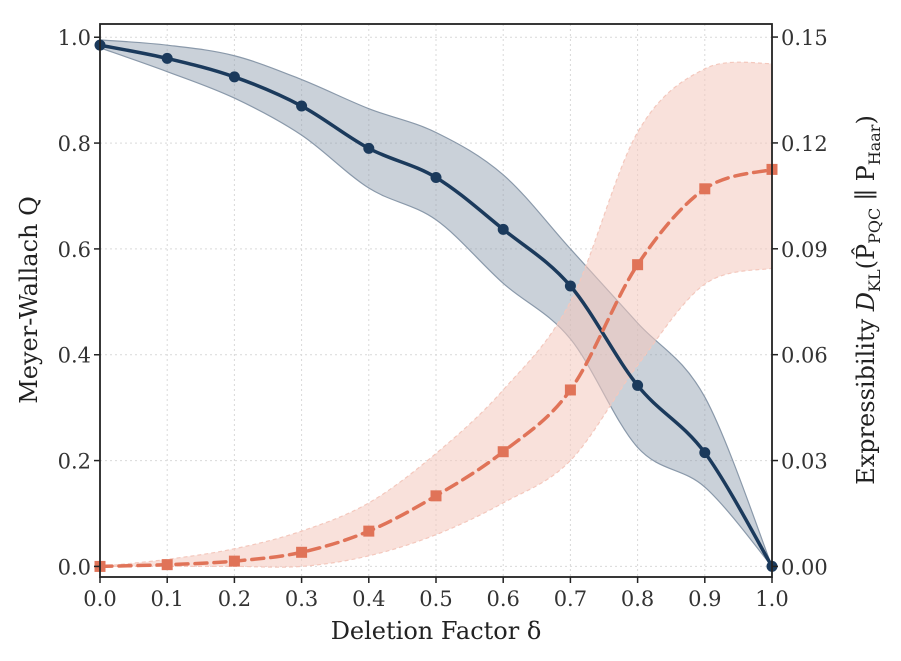  What do you see at coordinates (570, 599) in the screenshot?
I see `x-tick-label: 0.7` at bounding box center [570, 599].